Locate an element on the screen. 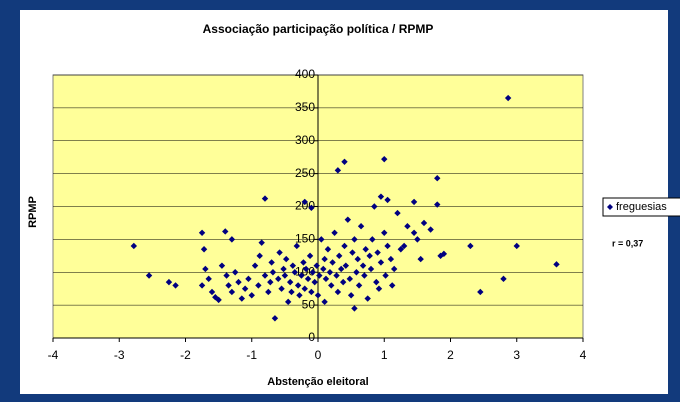  y-tick-label: 350 is located at coordinates (305, 107).